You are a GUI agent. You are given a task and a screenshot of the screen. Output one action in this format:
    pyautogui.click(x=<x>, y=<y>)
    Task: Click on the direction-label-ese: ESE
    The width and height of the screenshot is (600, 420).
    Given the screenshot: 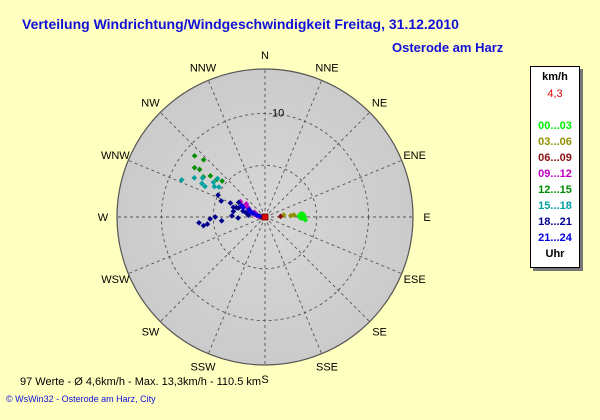 What is the action you would take?
    pyautogui.click(x=415, y=280)
    